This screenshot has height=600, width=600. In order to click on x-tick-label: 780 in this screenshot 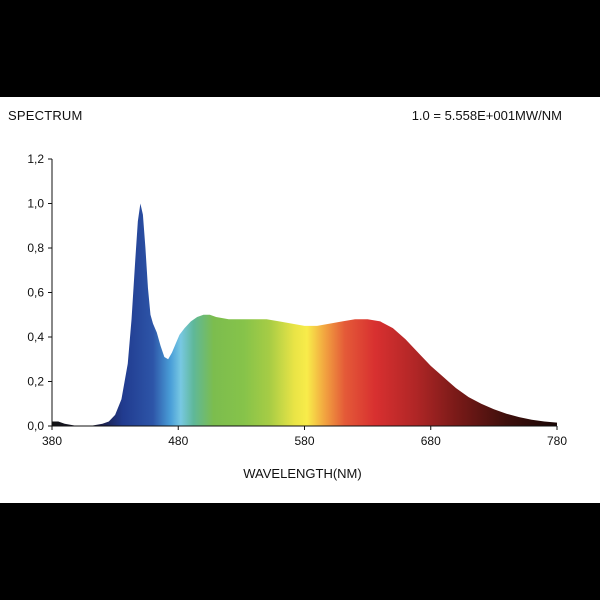, I will do `click(557, 441)`.